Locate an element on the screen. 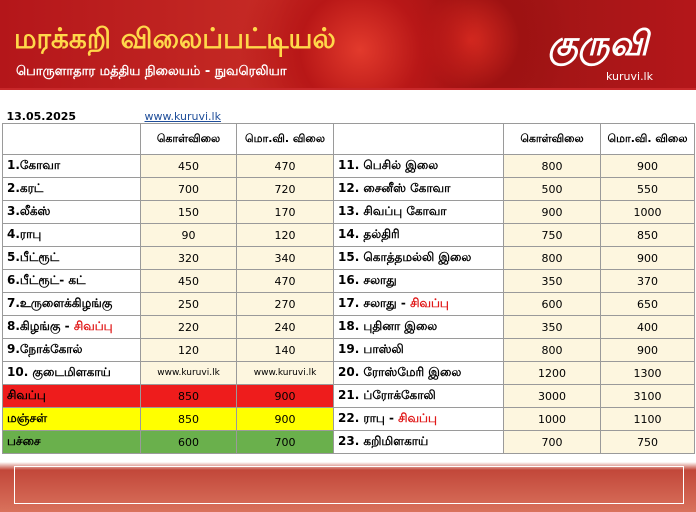  sell-price: 240 is located at coordinates (285, 327).